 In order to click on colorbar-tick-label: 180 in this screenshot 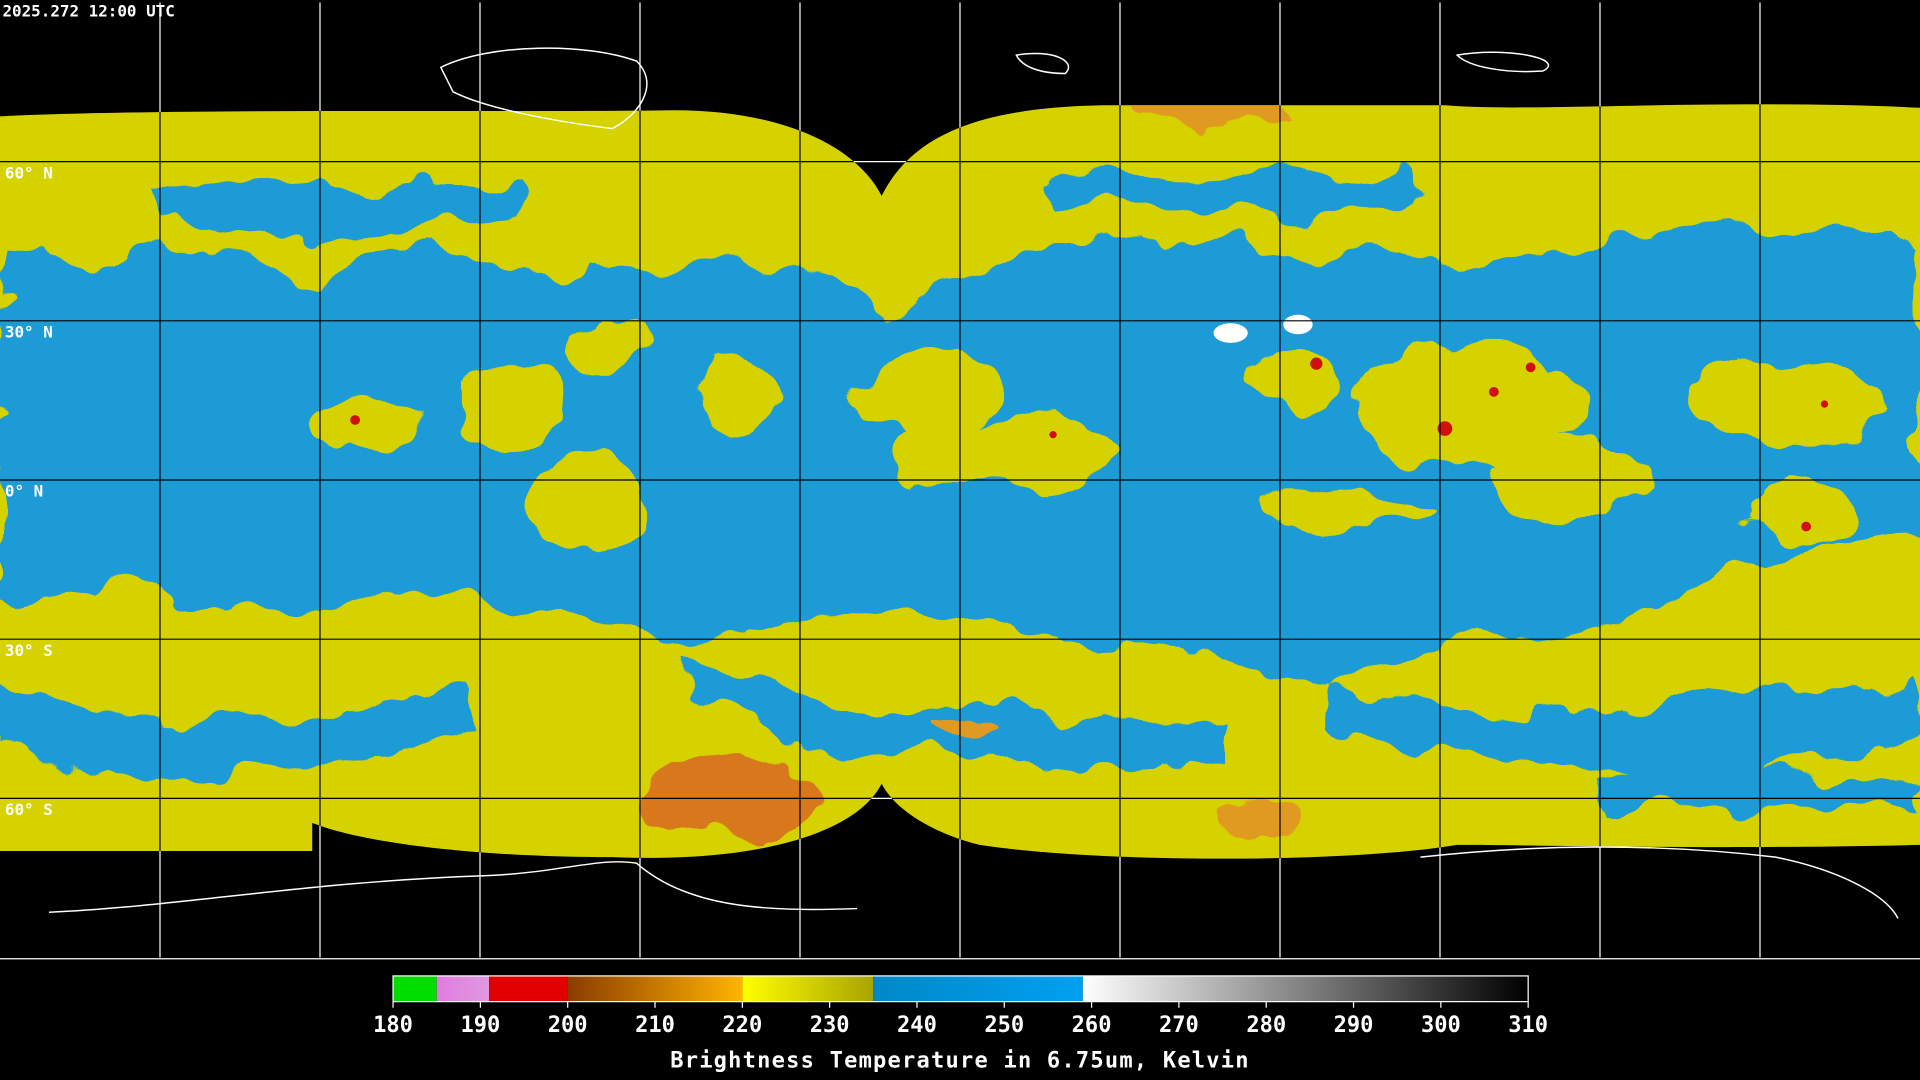, I will do `click(393, 1025)`.